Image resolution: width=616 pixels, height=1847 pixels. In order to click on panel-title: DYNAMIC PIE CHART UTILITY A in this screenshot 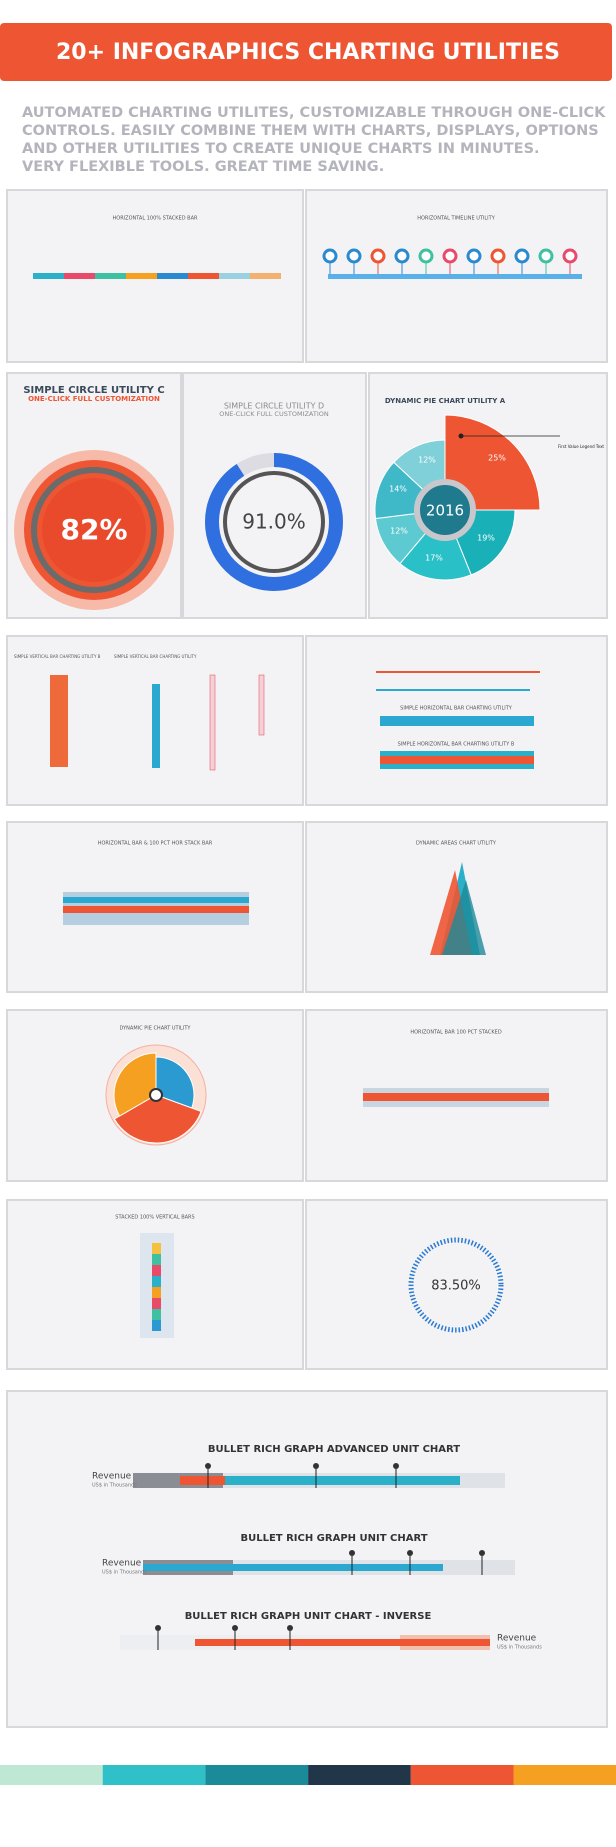, I will do `click(445, 401)`.